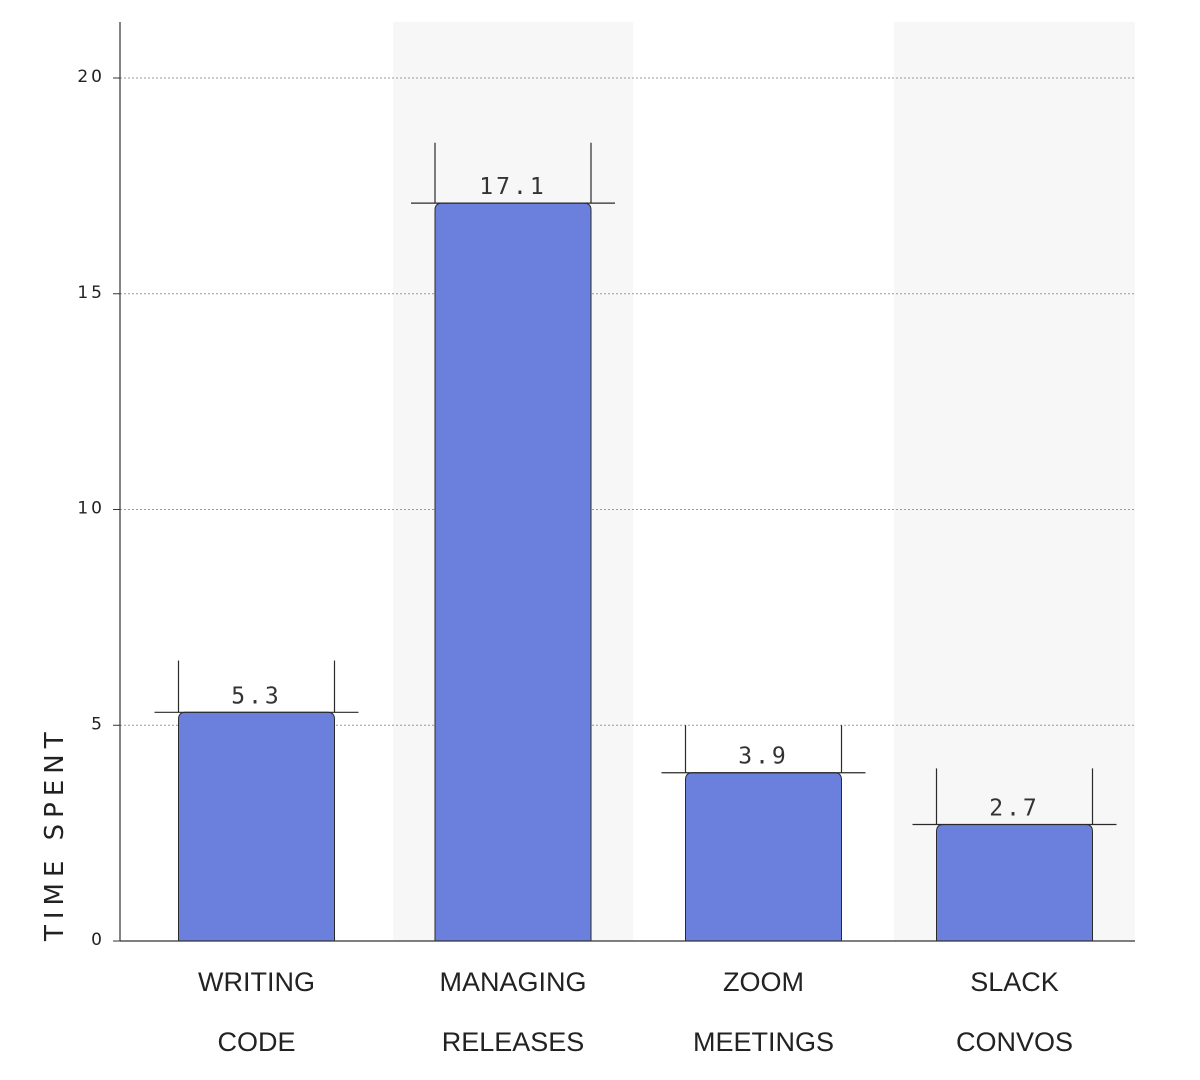  Describe the element at coordinates (763, 1042) in the screenshot. I see `category-label: MEETINGS` at that location.